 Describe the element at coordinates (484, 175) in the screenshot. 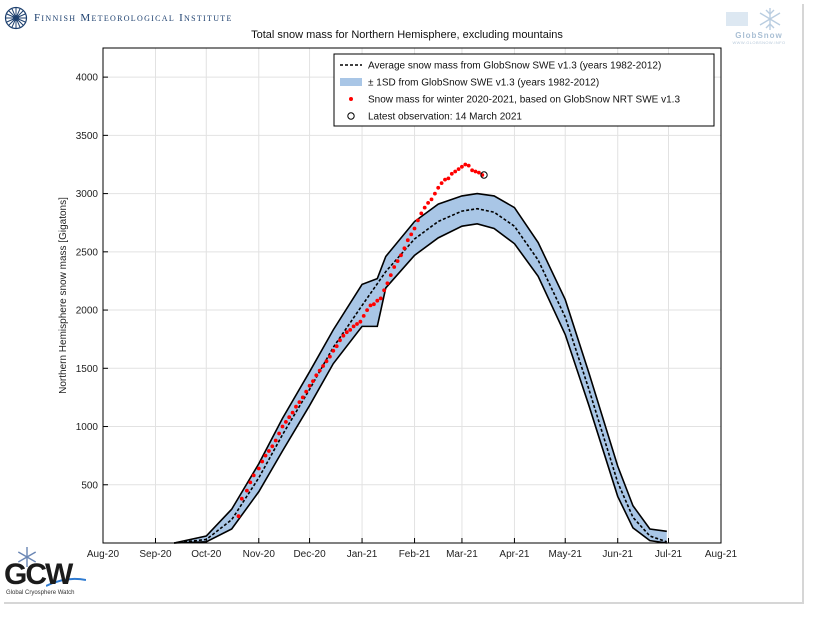

I see `latest-observation-marker` at that location.